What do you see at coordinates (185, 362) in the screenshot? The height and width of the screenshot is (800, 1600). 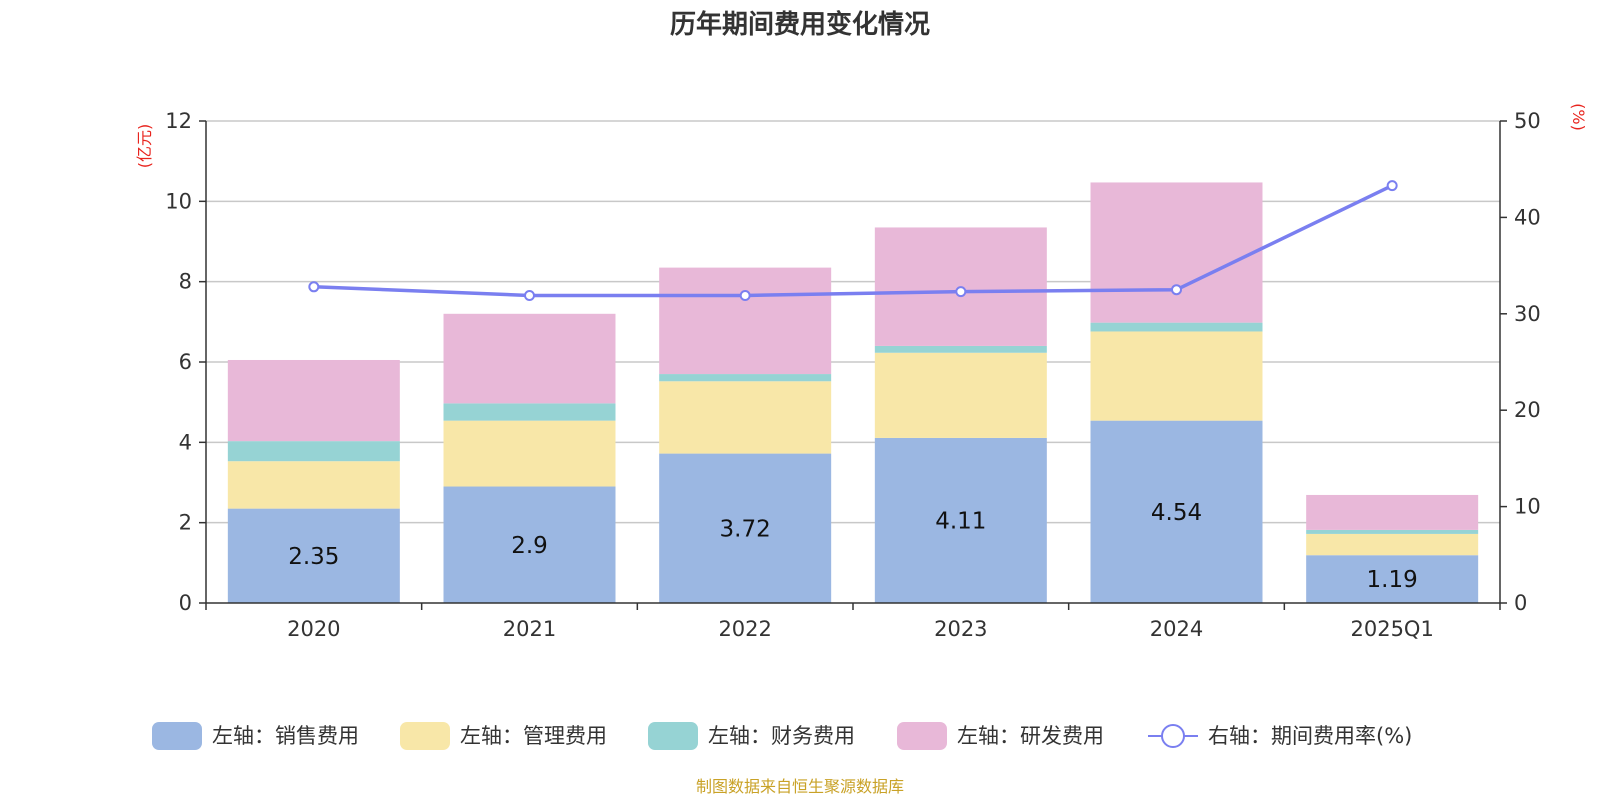 I see `left-axis-tick-label: 6` at bounding box center [185, 362].